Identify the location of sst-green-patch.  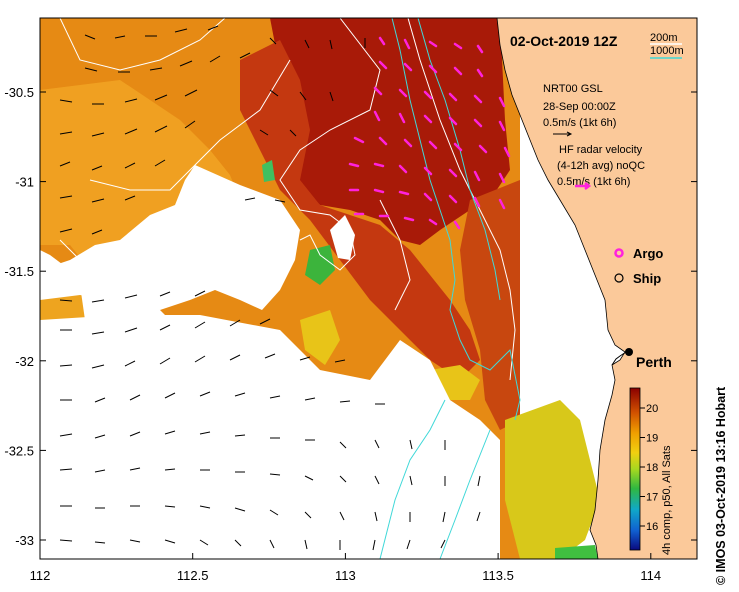
(576, 552).